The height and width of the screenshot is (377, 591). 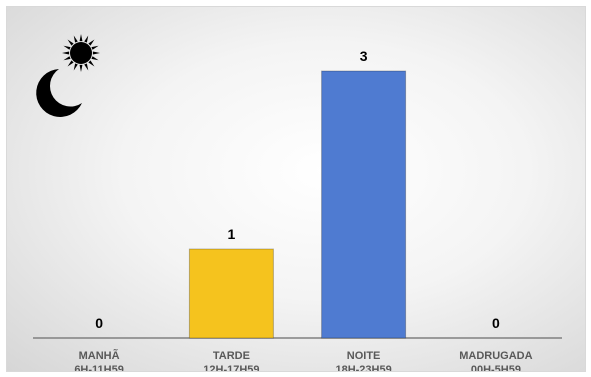 I want to click on moon-icon, so click(x=59, y=93).